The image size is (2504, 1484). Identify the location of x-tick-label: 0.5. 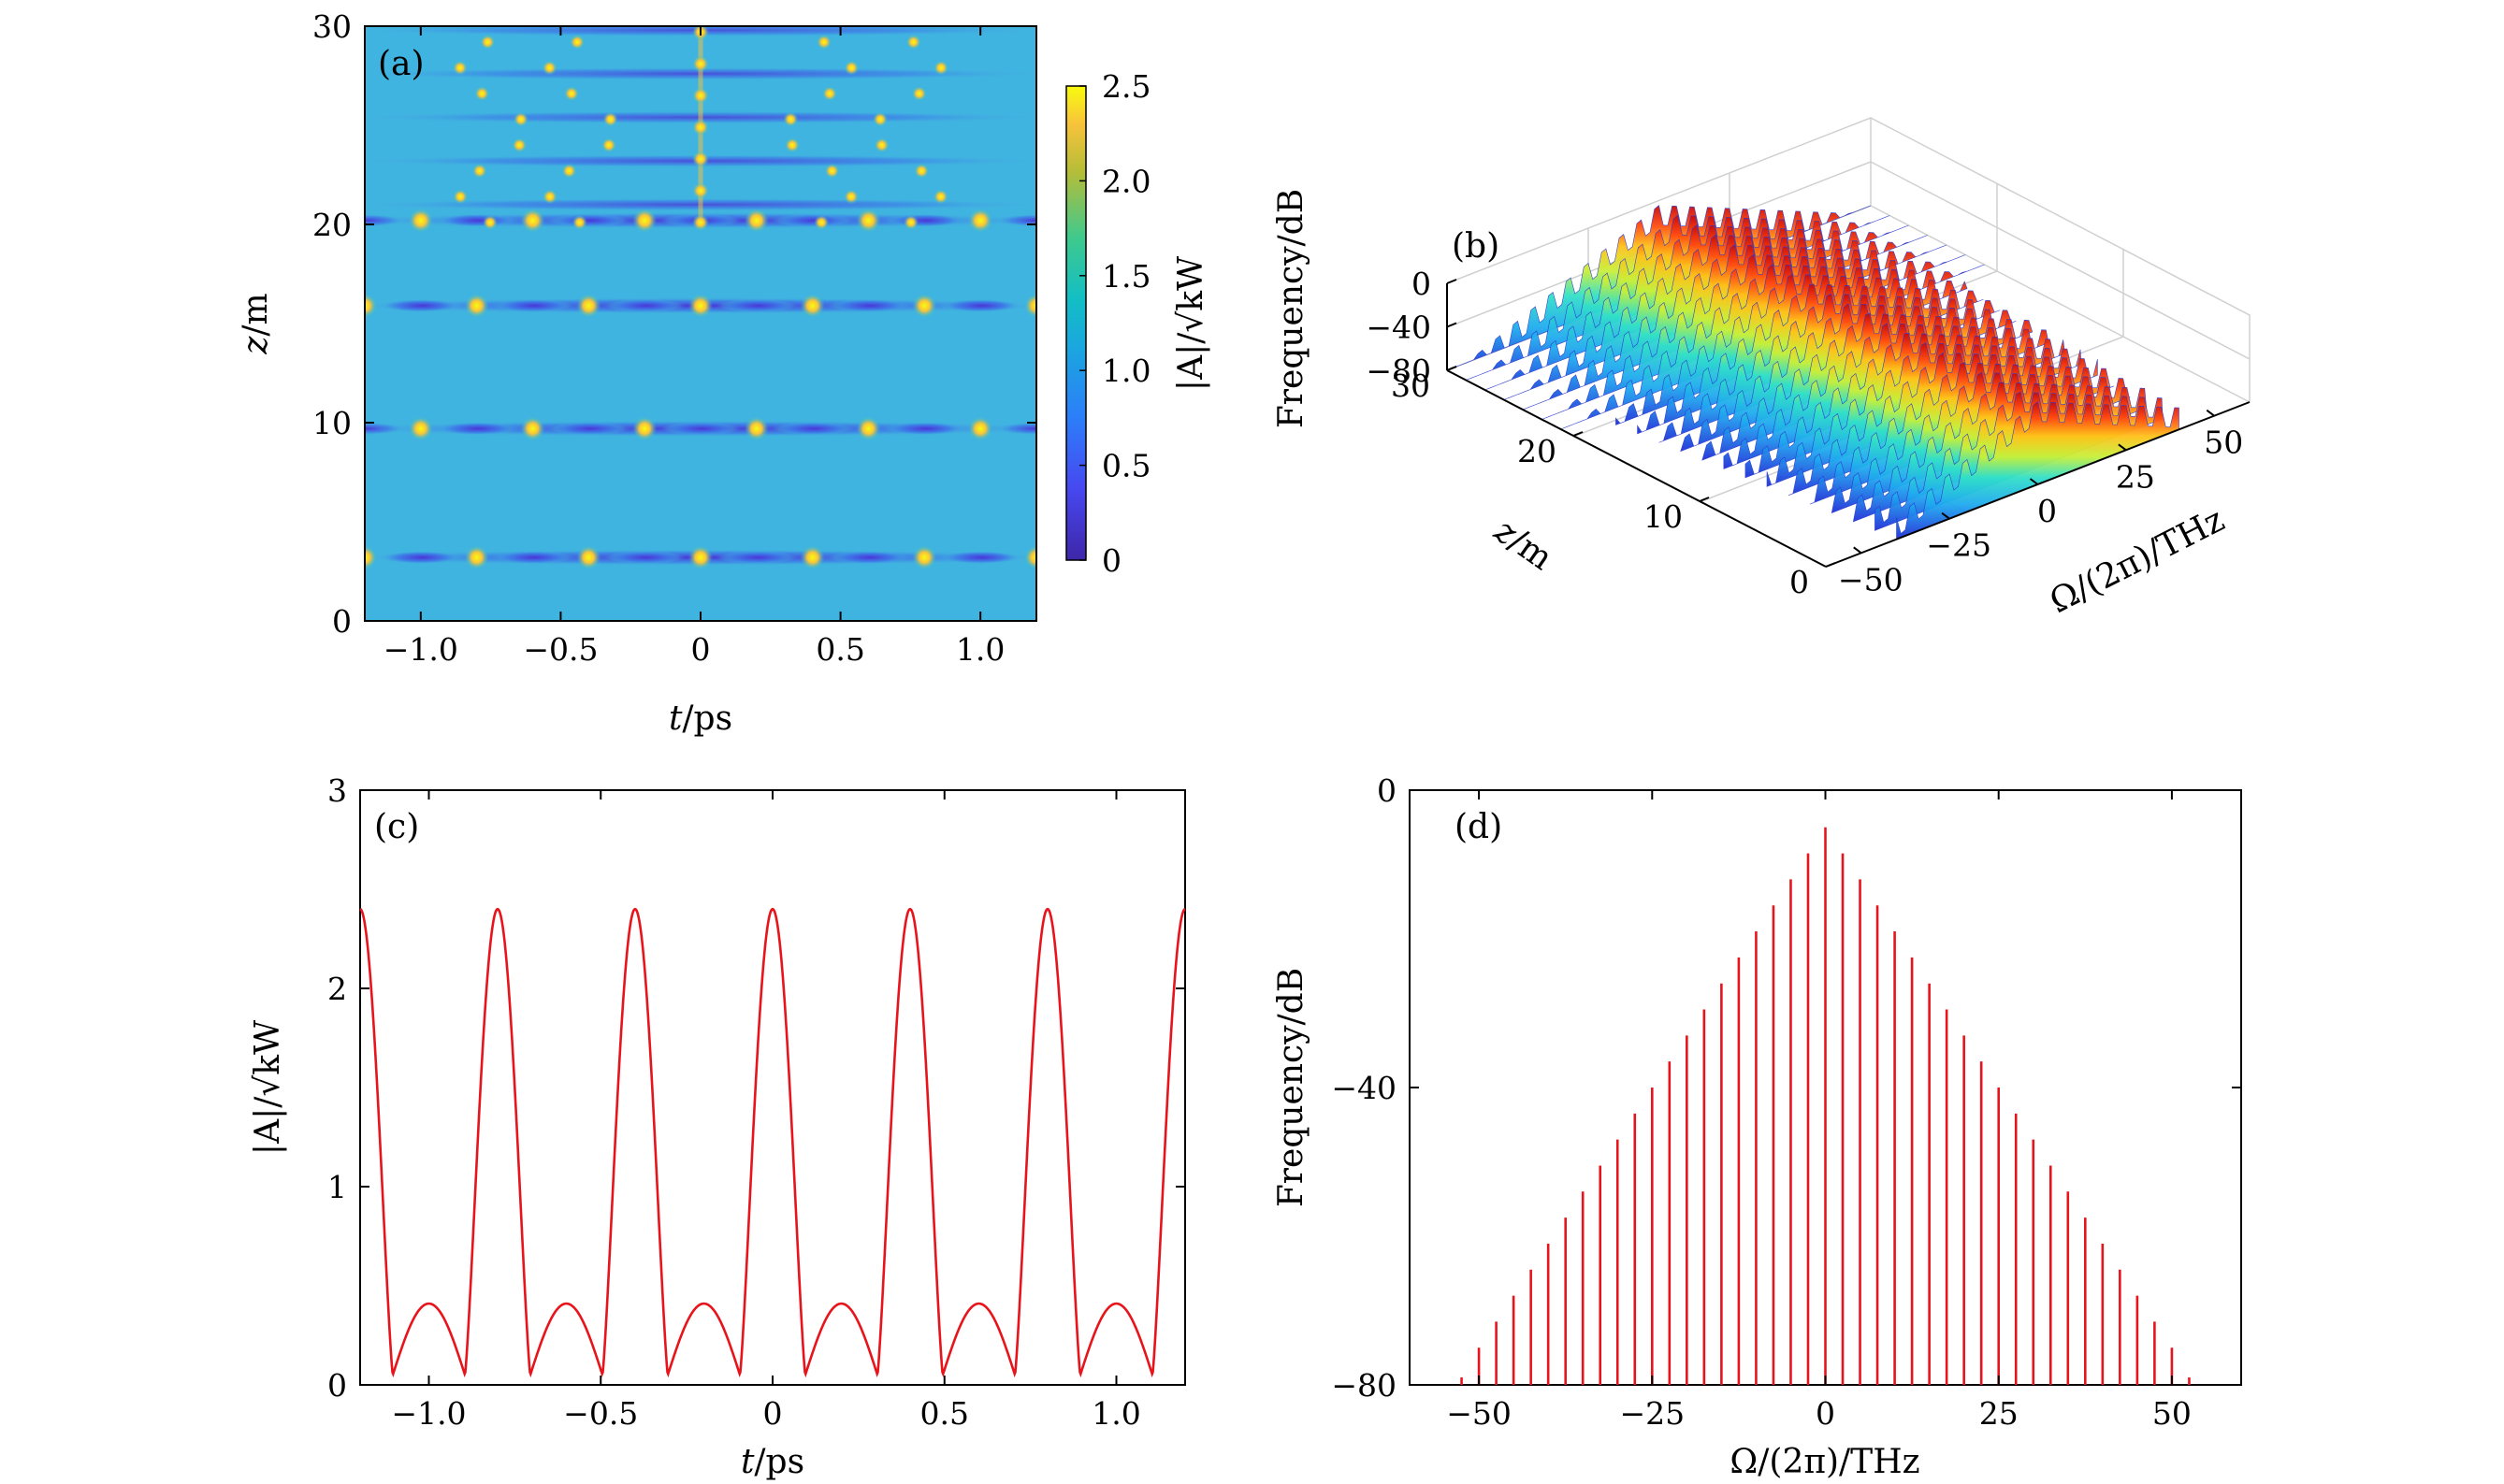
(840, 649).